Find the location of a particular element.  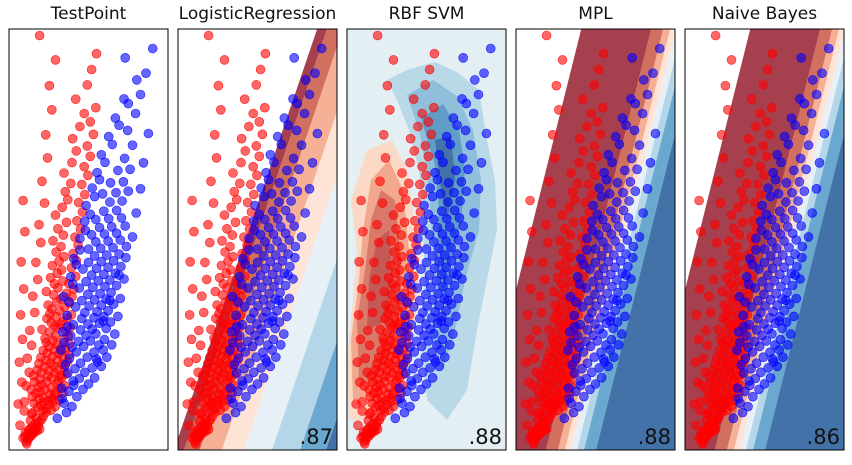

panel-title-logisticregression: LogisticRegression is located at coordinates (257, 14).